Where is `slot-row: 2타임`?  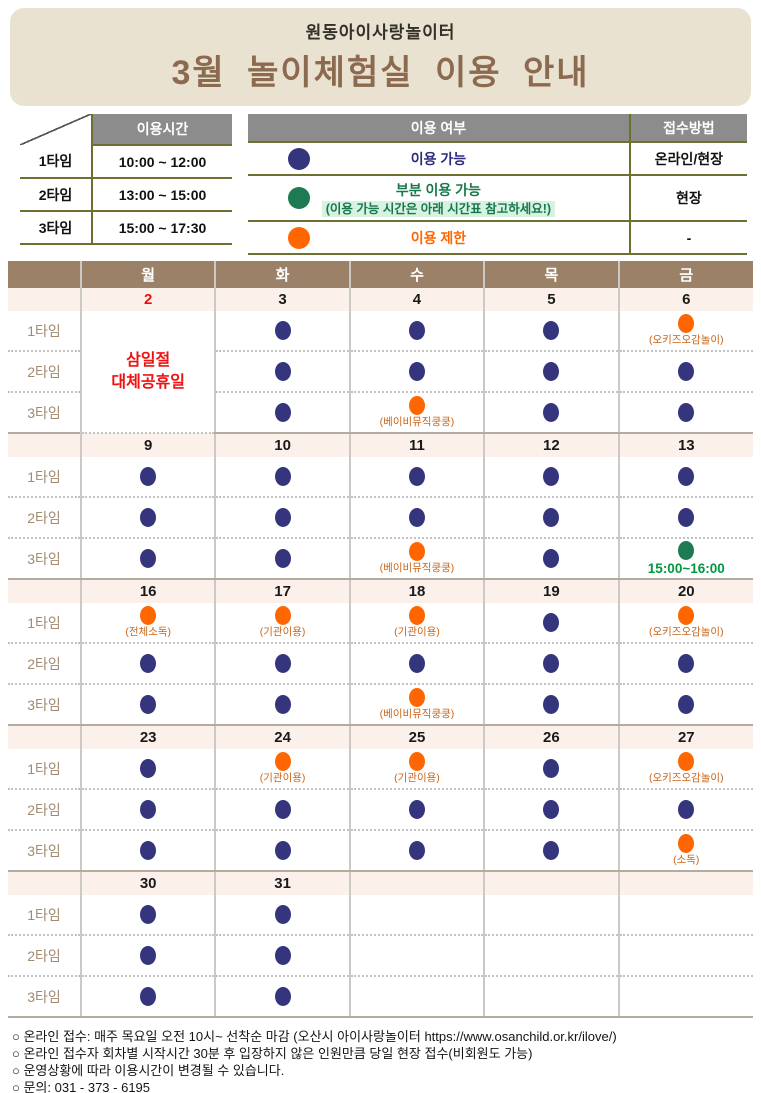
slot-row: 2타임 is located at coordinates (380, 518).